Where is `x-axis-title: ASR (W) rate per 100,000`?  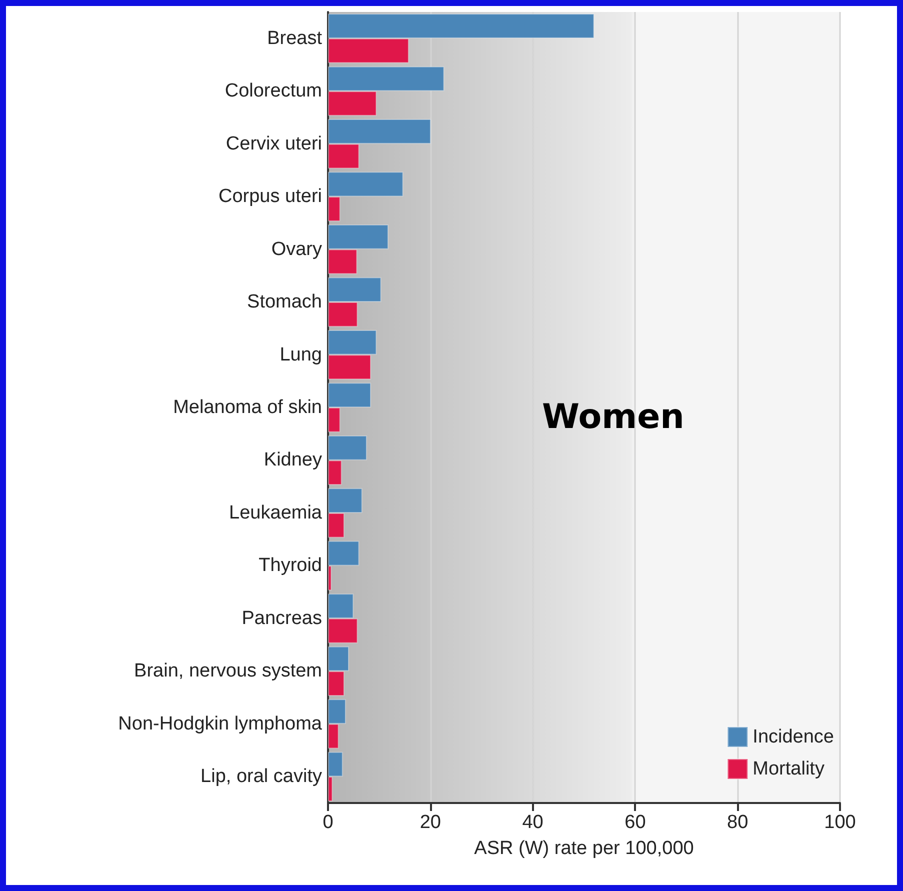
x-axis-title: ASR (W) rate per 100,000 is located at coordinates (584, 848).